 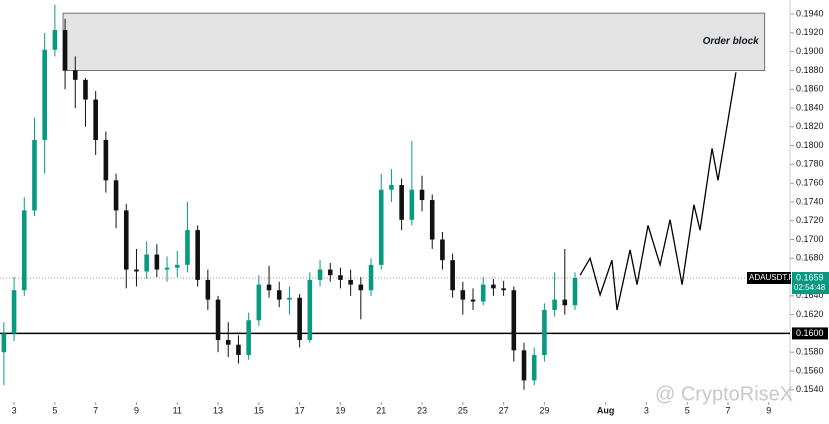 What do you see at coordinates (340, 410) in the screenshot?
I see `x-tick-label: 19` at bounding box center [340, 410].